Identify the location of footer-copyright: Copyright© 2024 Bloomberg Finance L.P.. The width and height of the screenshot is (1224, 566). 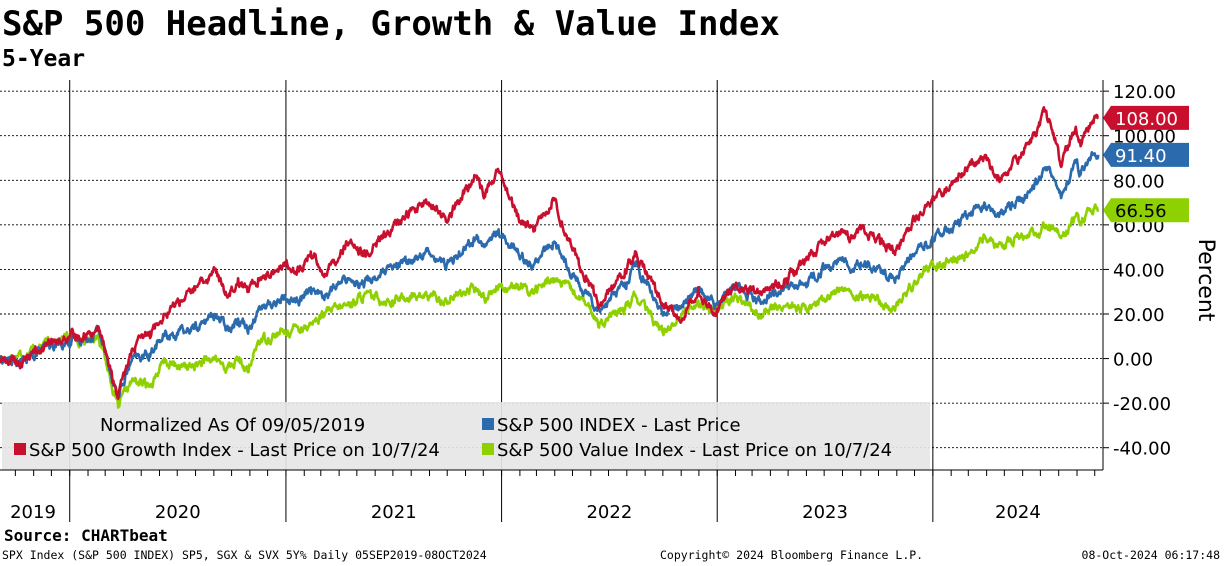
(792, 555).